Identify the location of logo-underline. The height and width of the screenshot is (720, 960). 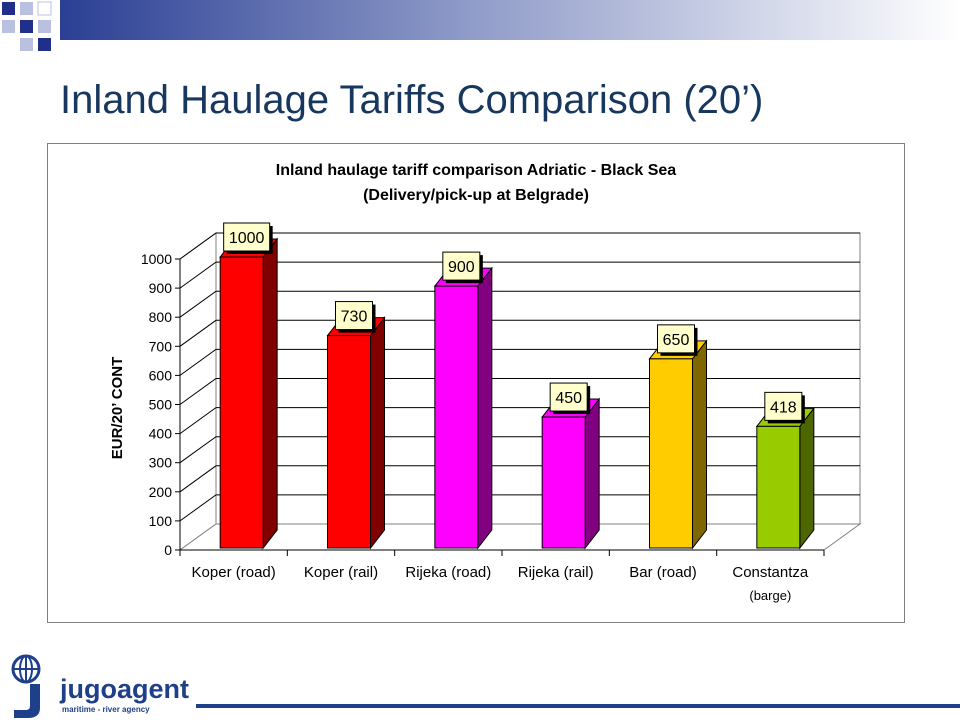
(578, 706).